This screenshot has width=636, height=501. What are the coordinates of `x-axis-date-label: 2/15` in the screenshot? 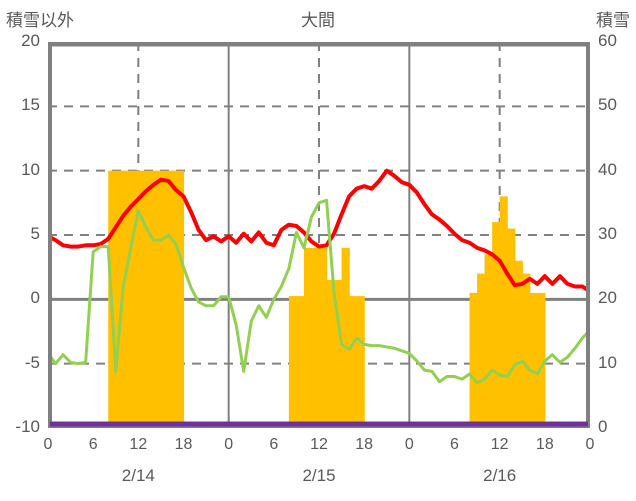 It's located at (319, 475).